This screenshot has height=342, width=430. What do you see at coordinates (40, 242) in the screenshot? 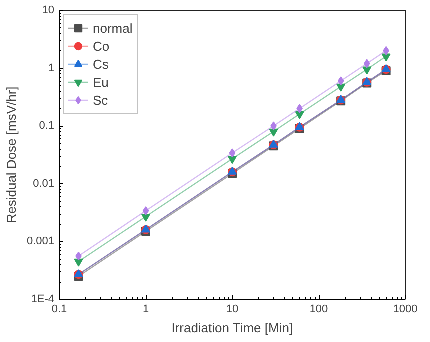
I see `y-tick-label: 0.001` at bounding box center [40, 242].